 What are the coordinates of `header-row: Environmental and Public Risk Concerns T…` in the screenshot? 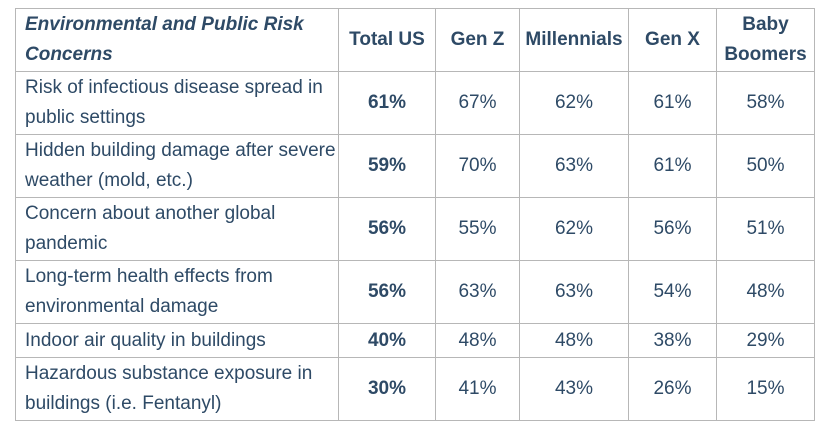 It's located at (415, 40).